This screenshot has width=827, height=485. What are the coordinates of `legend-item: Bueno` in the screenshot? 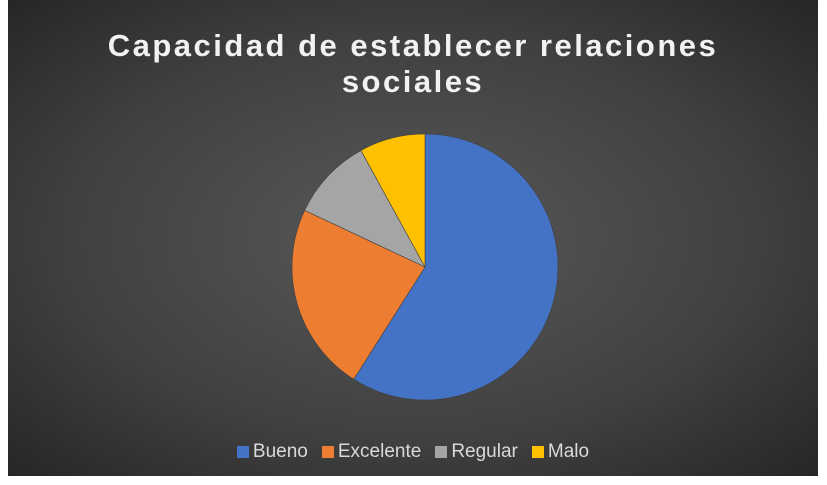 It's located at (272, 452).